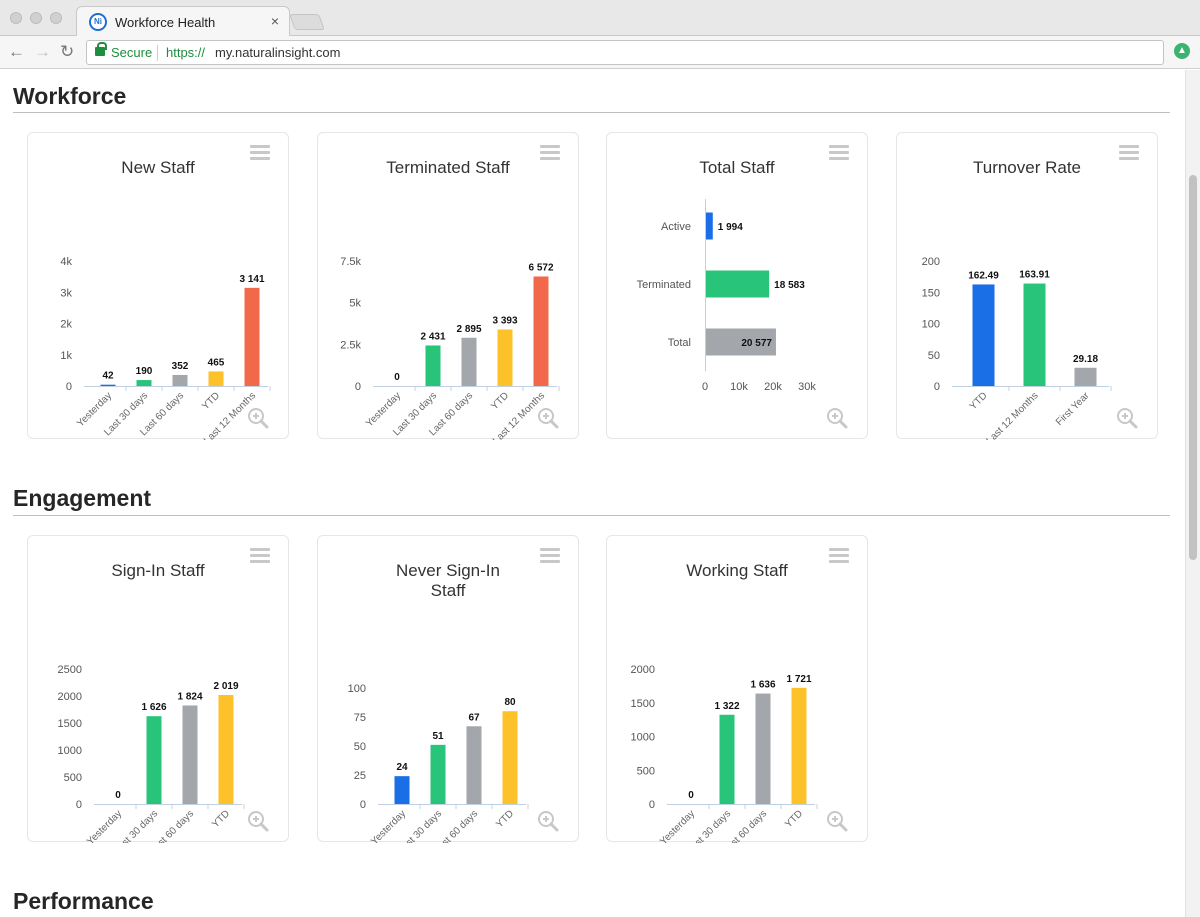 The image size is (1200, 917). Describe the element at coordinates (691, 795) in the screenshot. I see `bar-value-label: 0` at that location.